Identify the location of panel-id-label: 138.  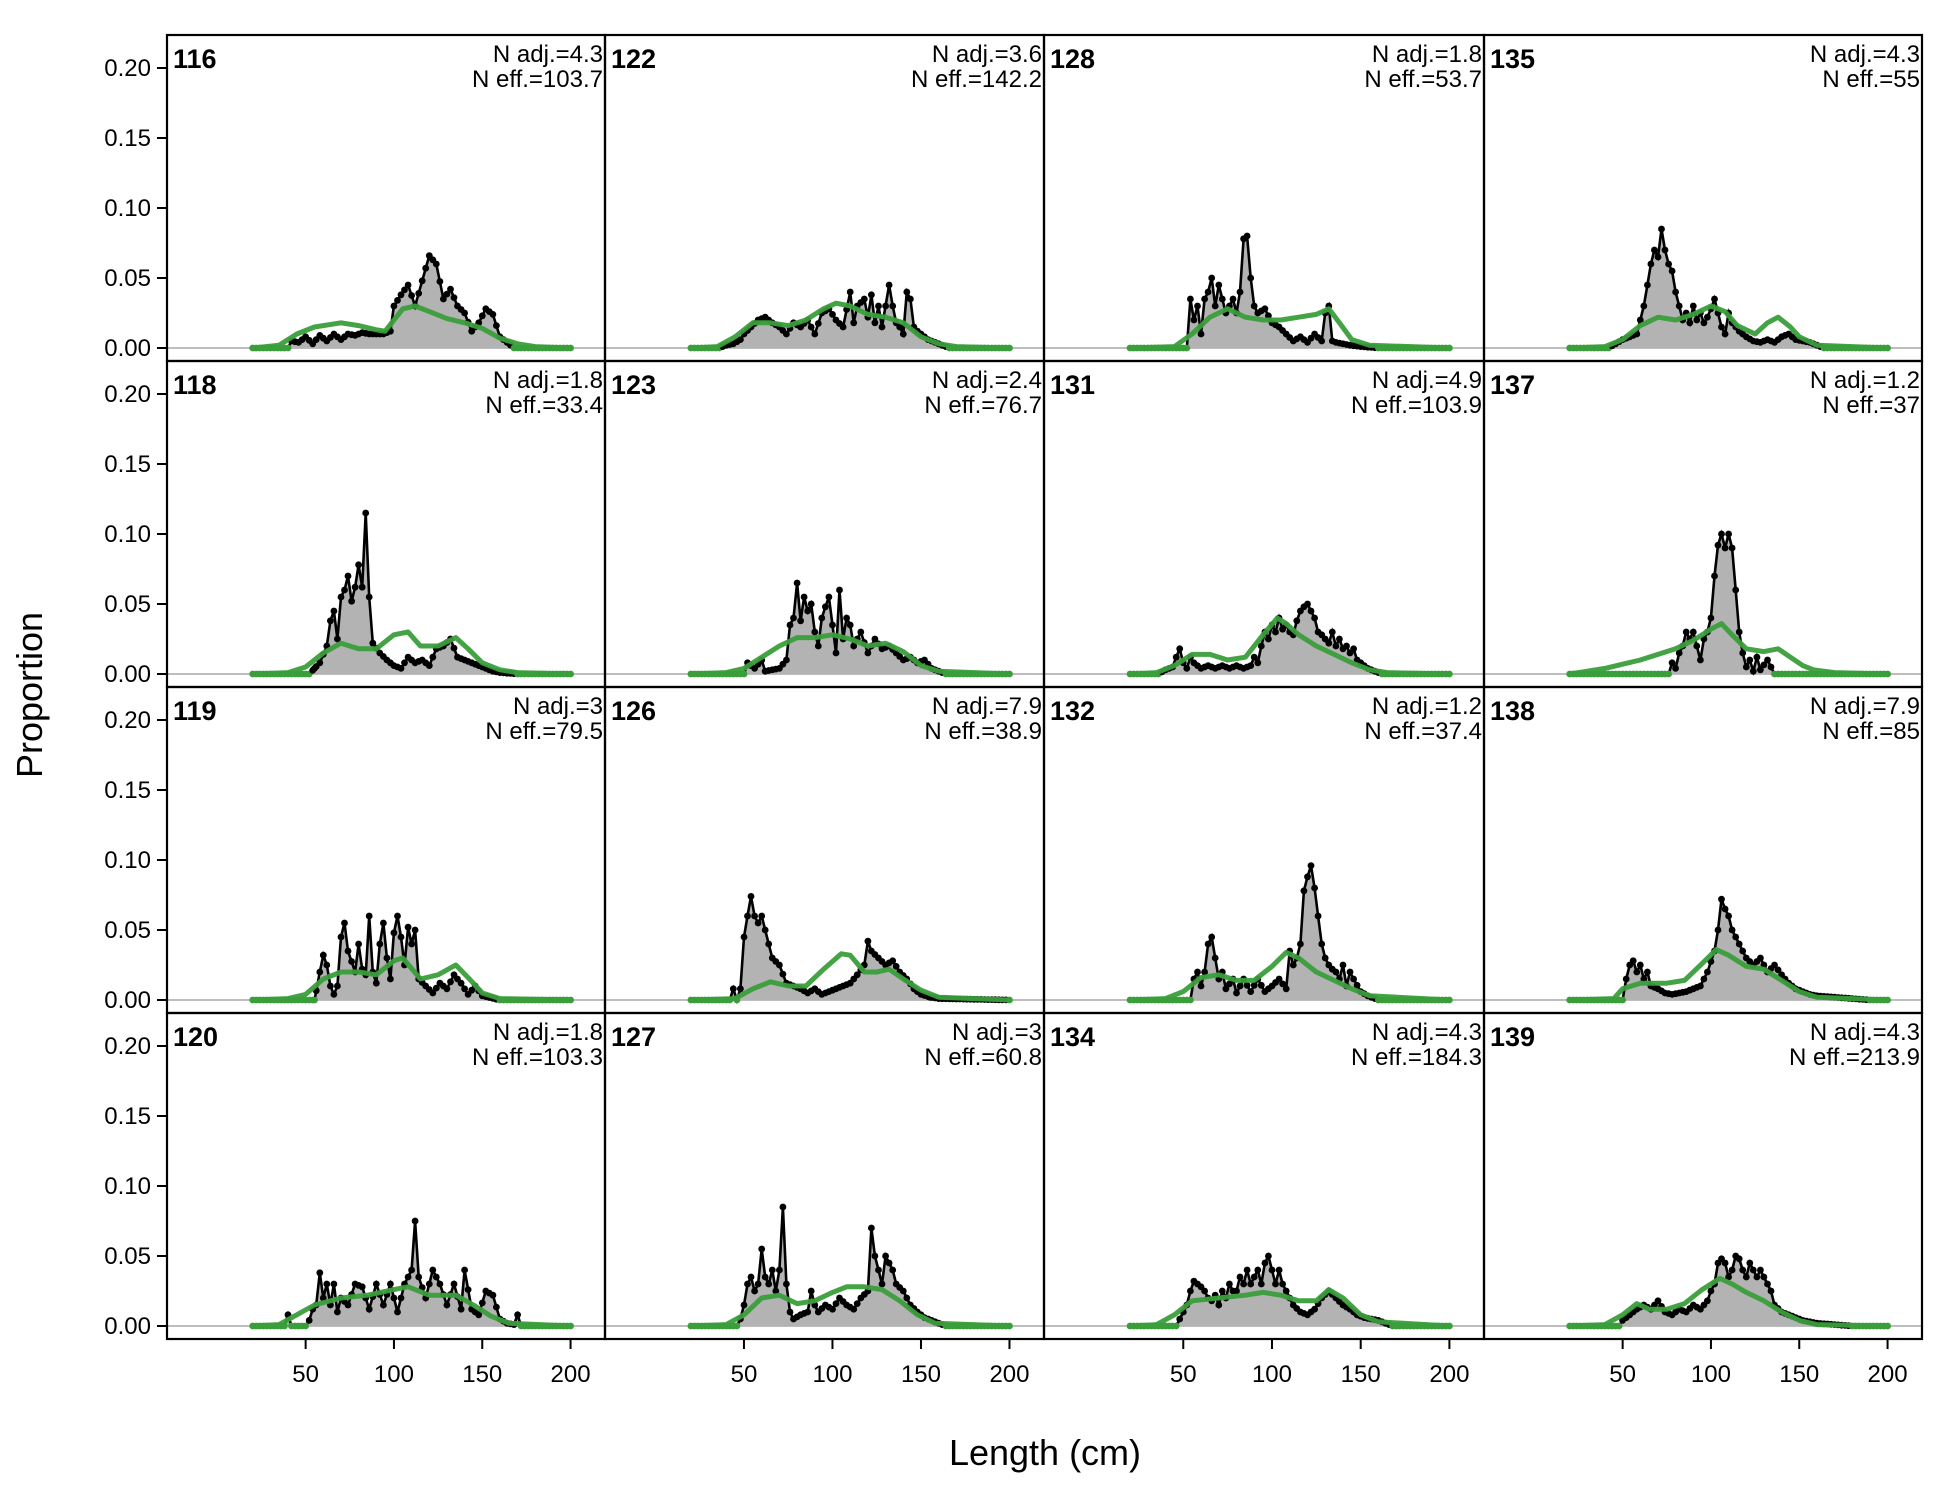
(1512, 711).